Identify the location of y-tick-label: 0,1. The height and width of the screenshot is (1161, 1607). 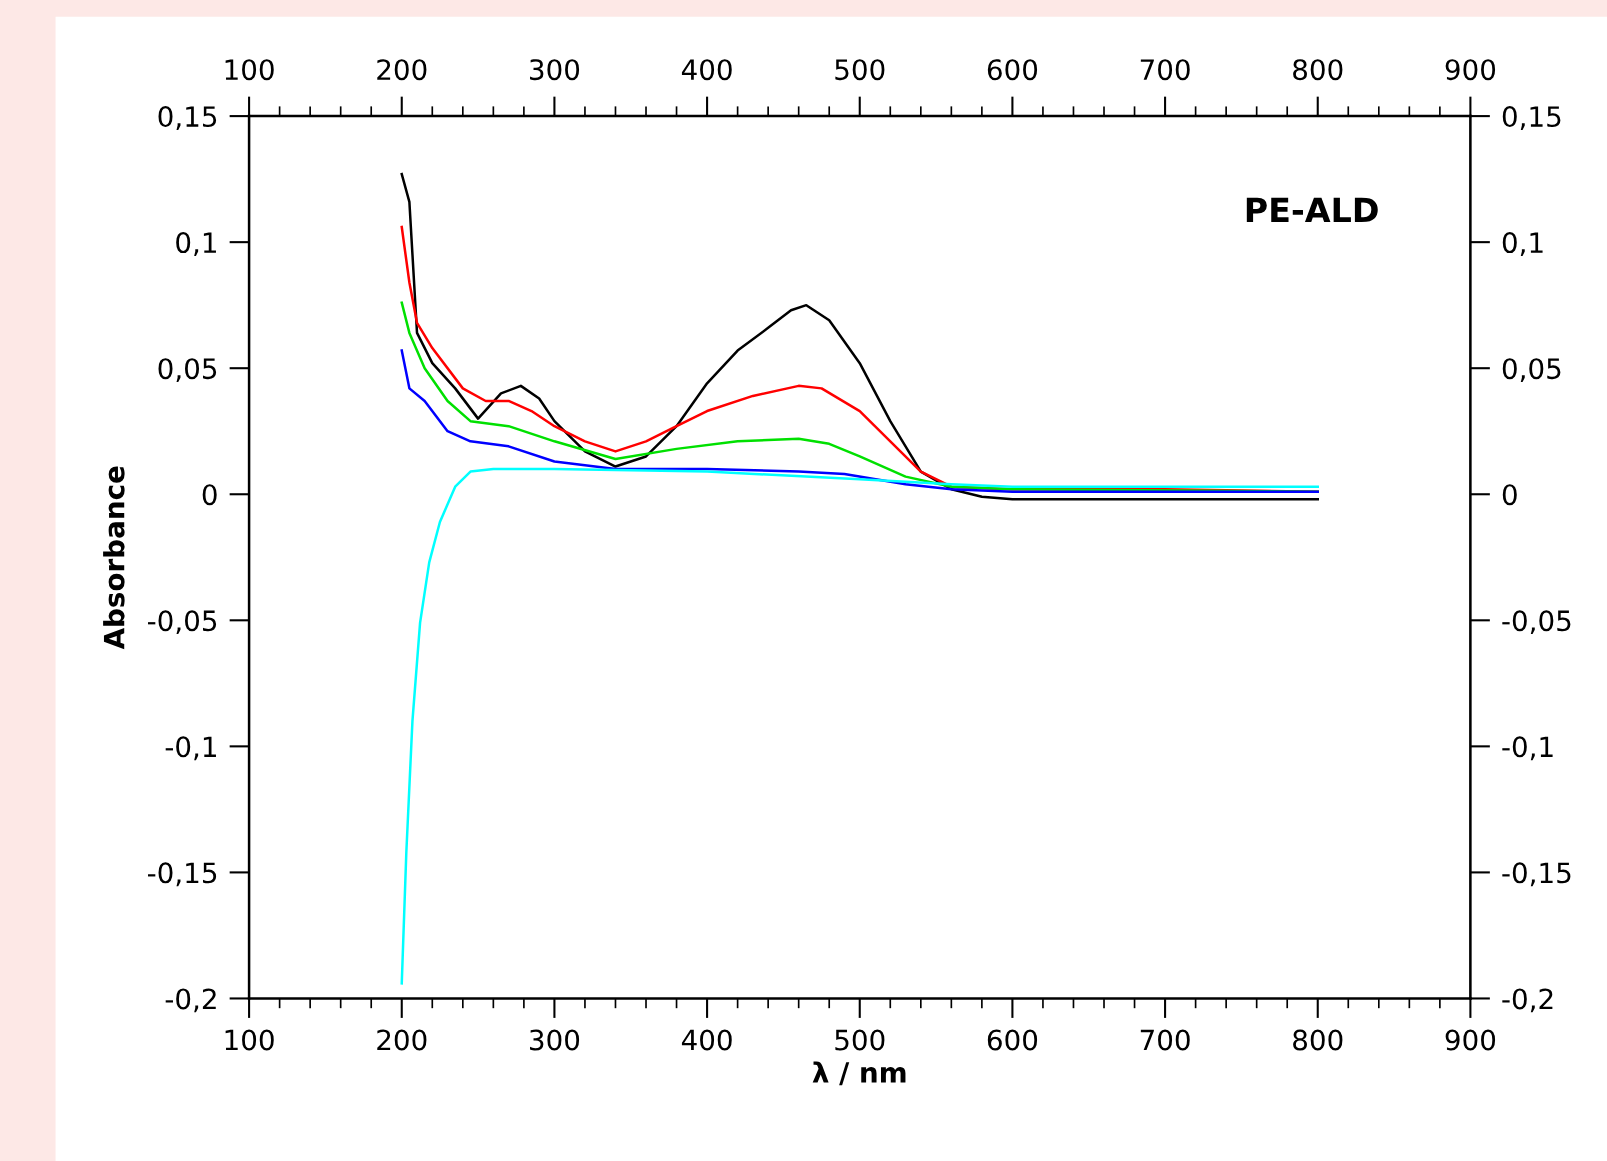
(196, 244).